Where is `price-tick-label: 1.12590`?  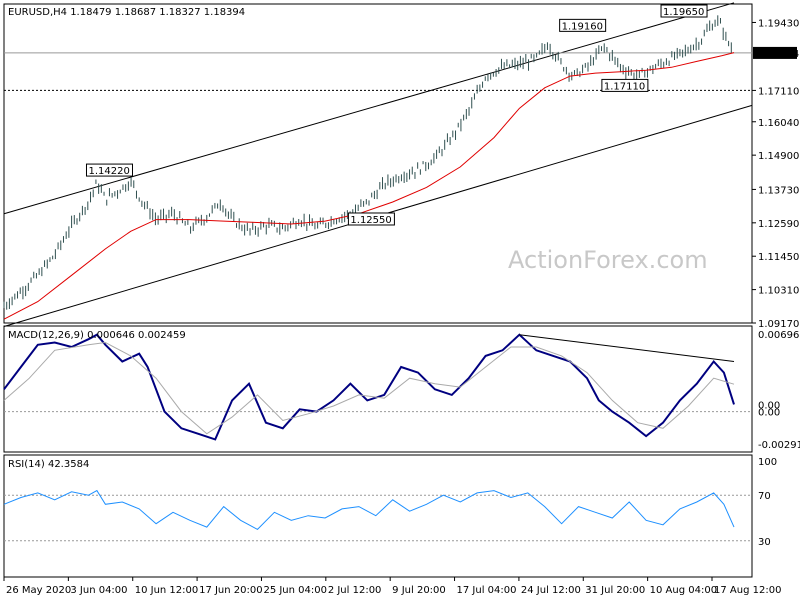 price-tick-label: 1.12590 is located at coordinates (778, 224).